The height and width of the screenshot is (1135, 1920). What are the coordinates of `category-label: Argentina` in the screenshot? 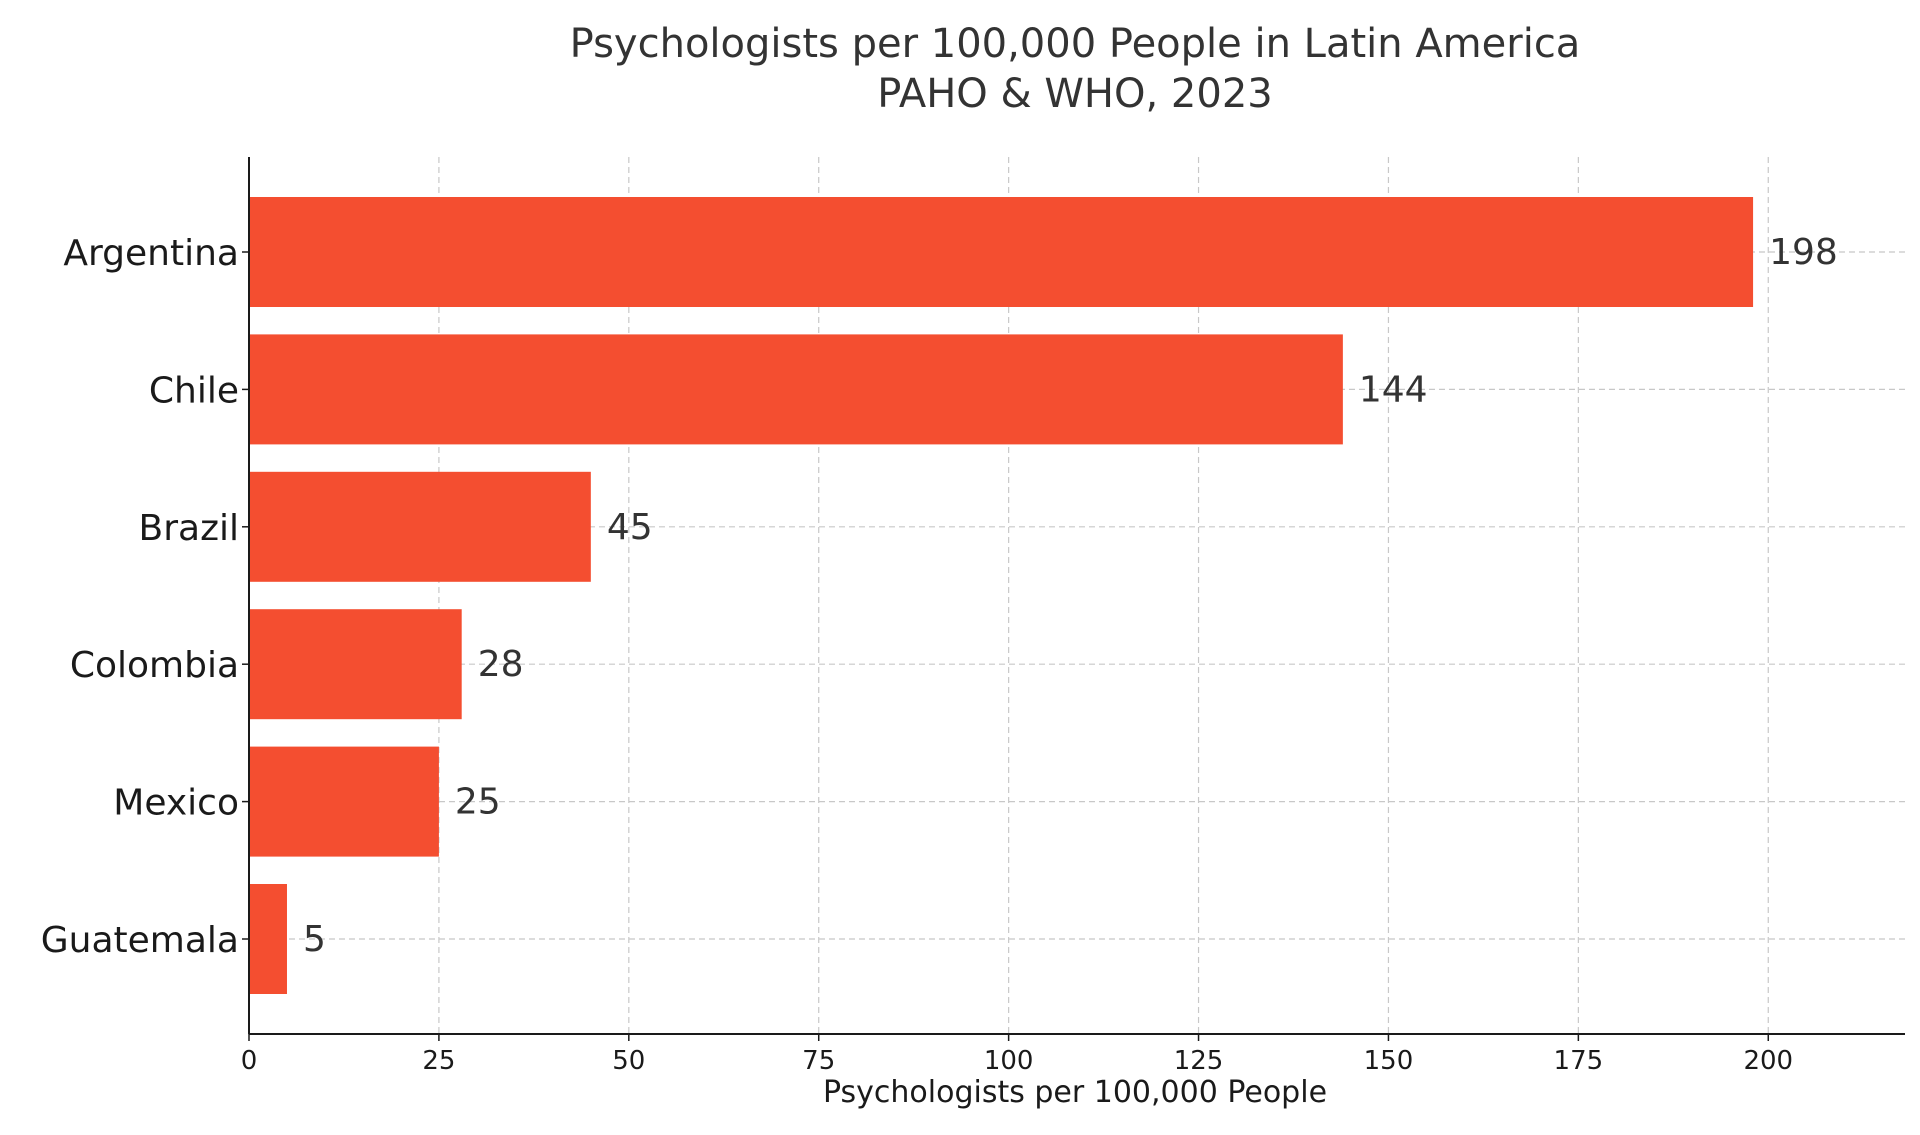 It's located at (151, 253).